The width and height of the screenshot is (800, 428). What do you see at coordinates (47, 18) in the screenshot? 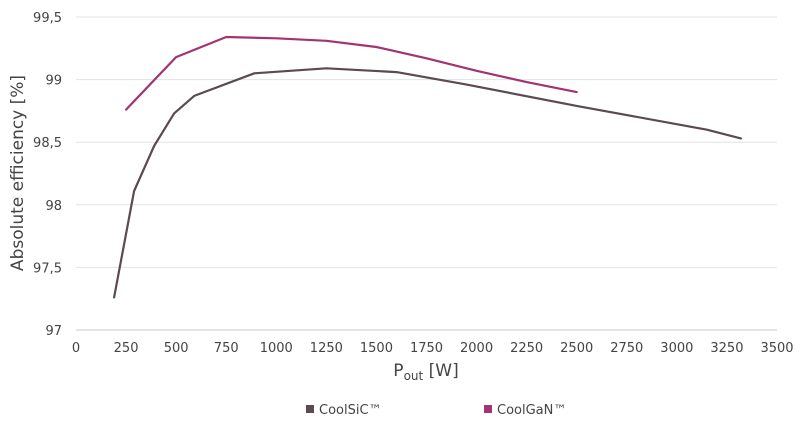
I see `y-tick-label: 99,5` at bounding box center [47, 18].